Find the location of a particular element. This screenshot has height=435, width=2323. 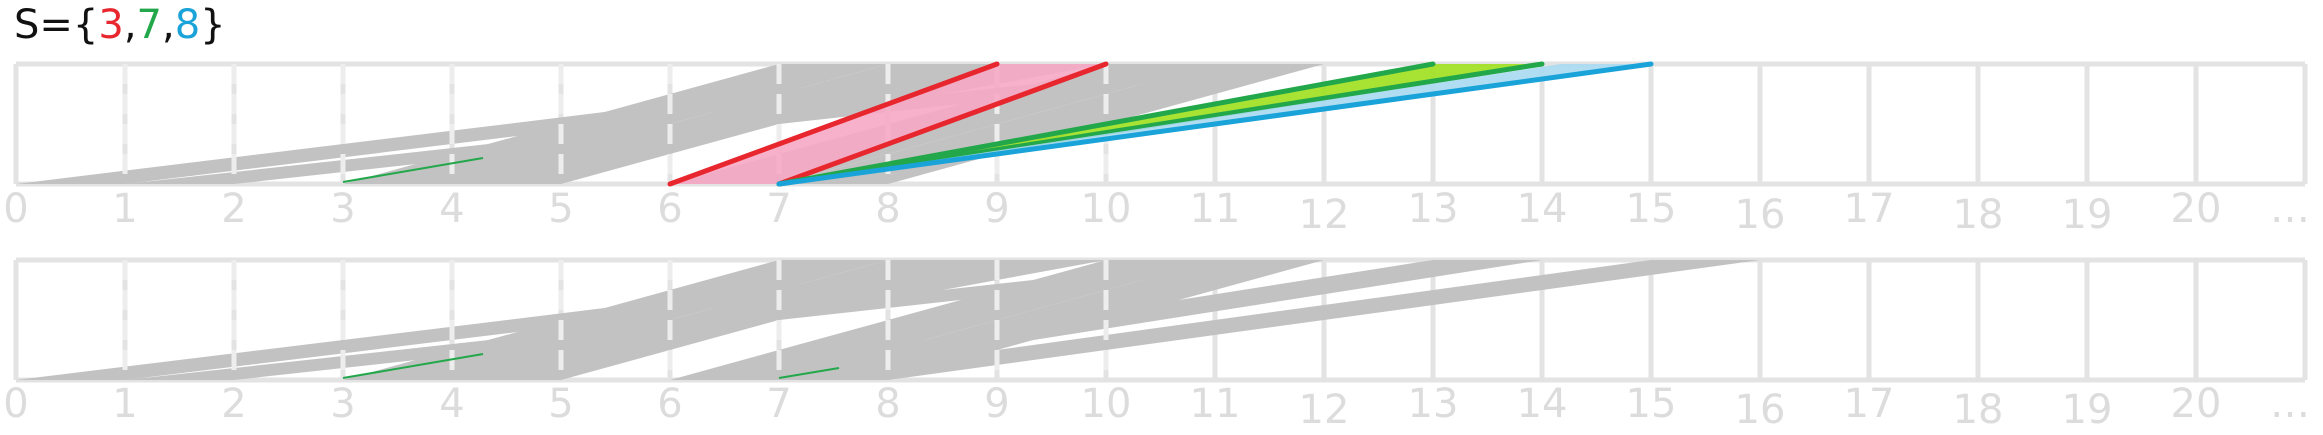

set-close-brace: } is located at coordinates (213, 25).